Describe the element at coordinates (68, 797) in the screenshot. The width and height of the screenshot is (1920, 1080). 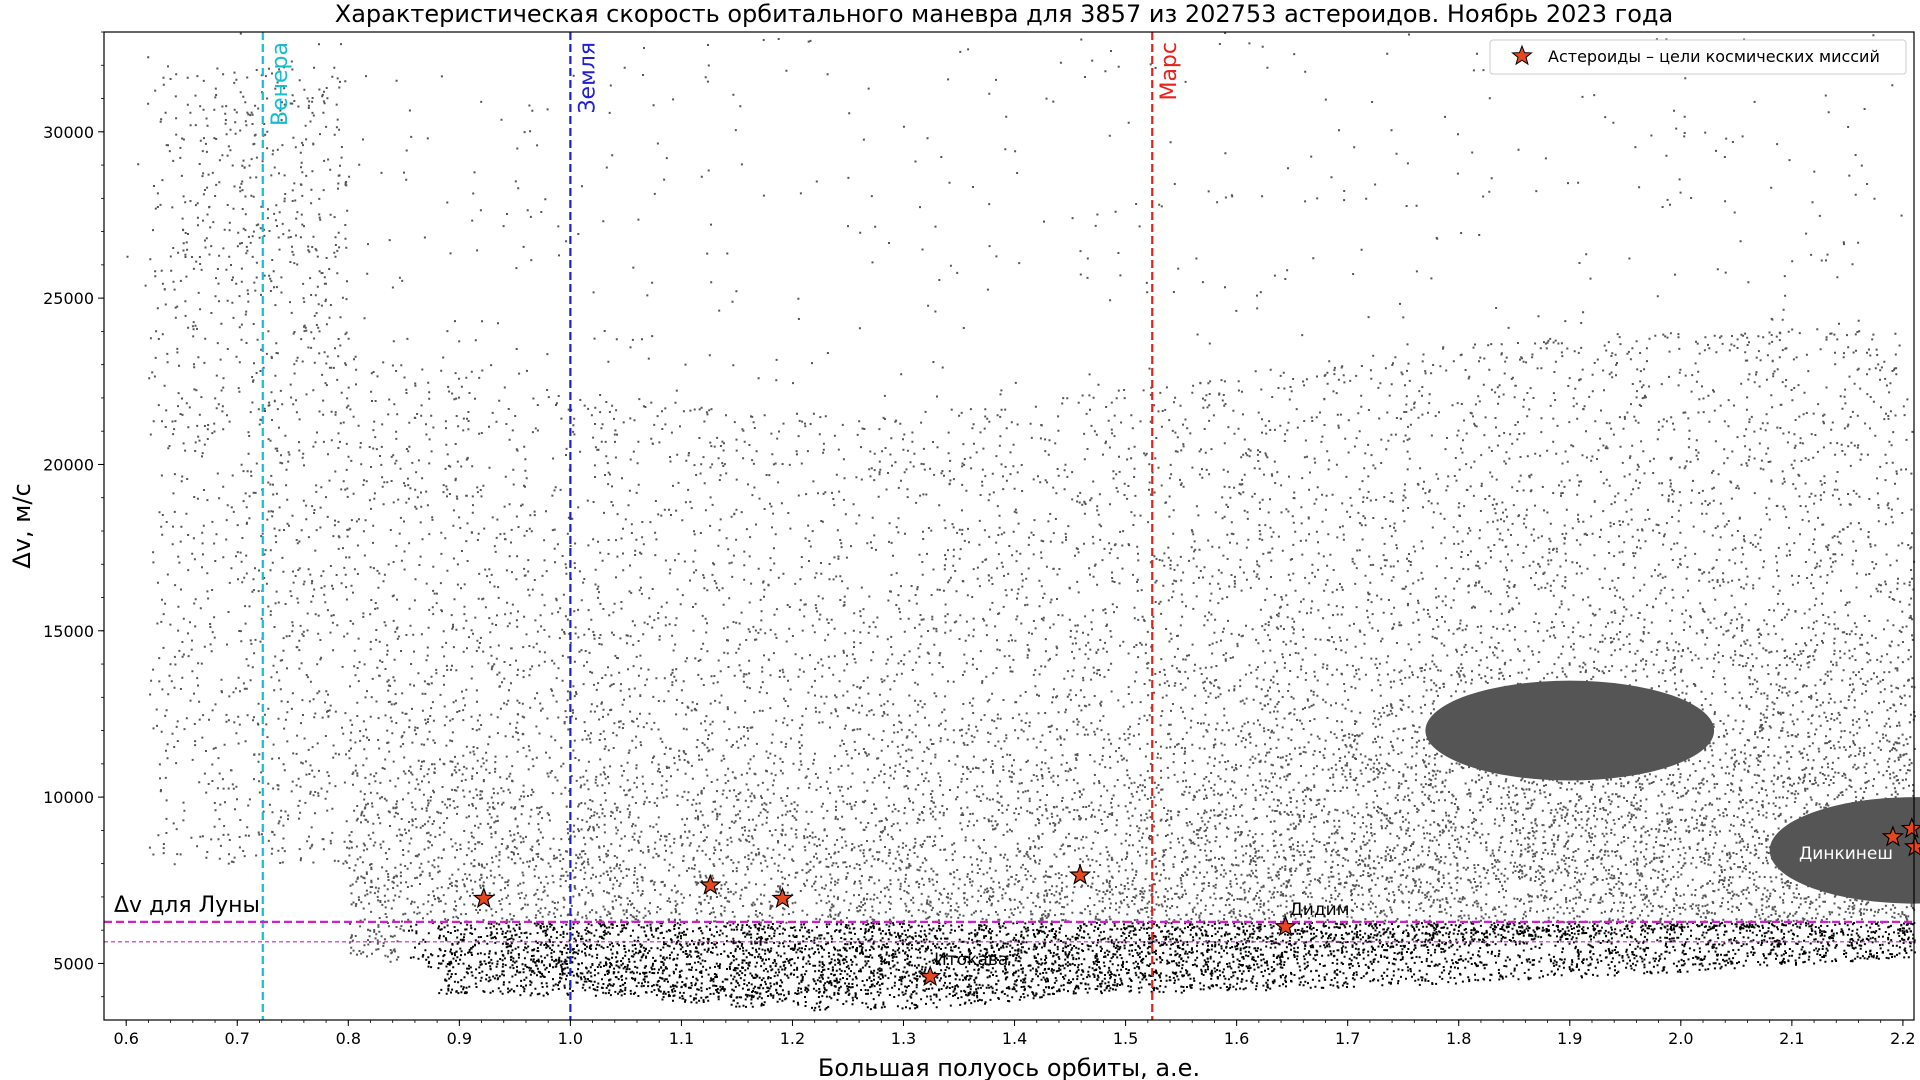
I see `y-tick-label-1: 10000` at that location.